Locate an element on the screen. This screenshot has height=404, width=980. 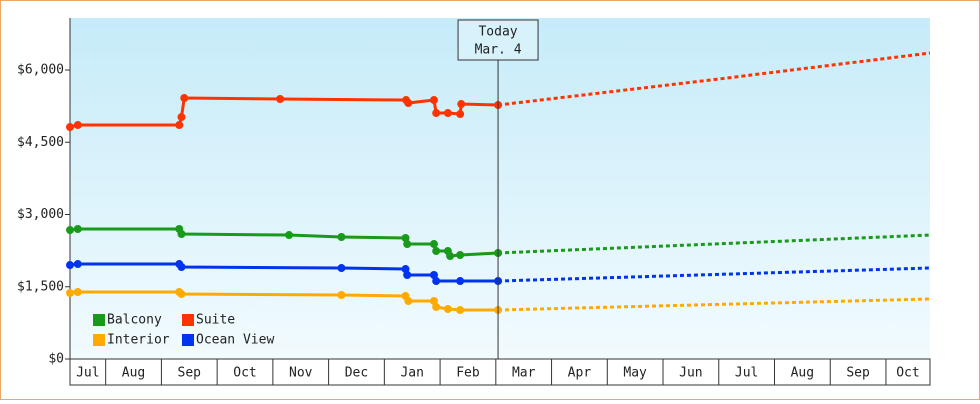
y-tick-label: $1,500 is located at coordinates (40, 286).